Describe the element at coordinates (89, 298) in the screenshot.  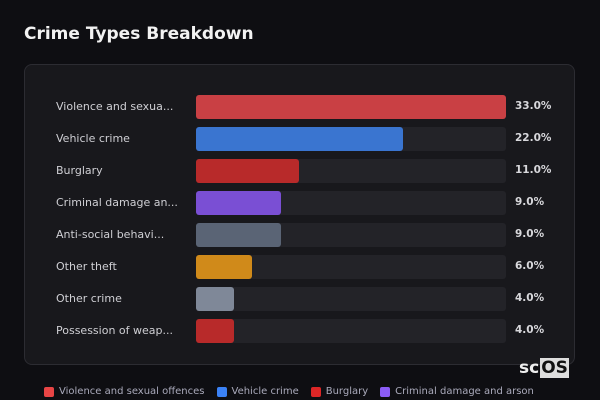
I see `bar-label: Other crime` at that location.